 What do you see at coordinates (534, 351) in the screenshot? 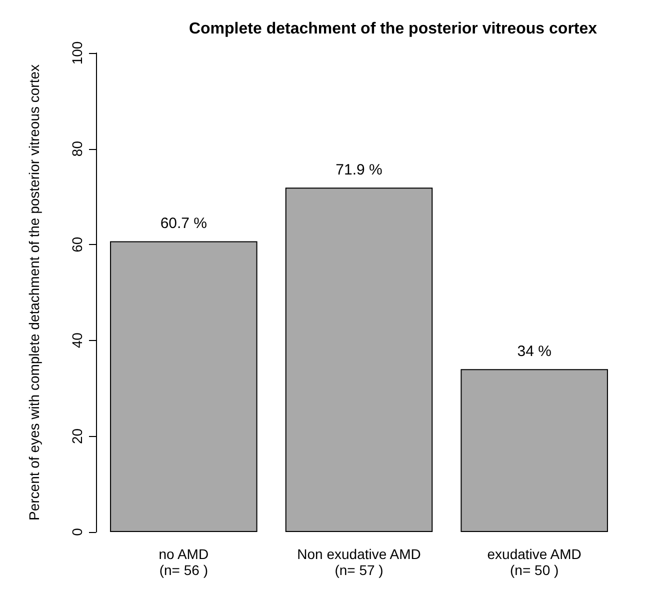
I see `data-label: 34 %` at bounding box center [534, 351].